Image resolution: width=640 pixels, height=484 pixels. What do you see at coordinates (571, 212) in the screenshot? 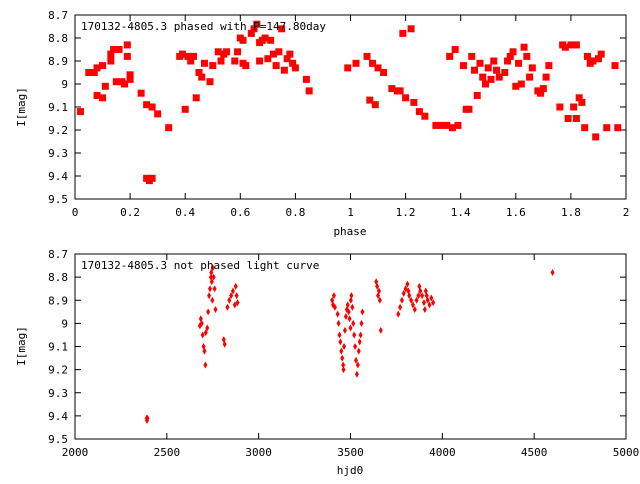
I see `x-tick-label: 1.8` at bounding box center [571, 212].